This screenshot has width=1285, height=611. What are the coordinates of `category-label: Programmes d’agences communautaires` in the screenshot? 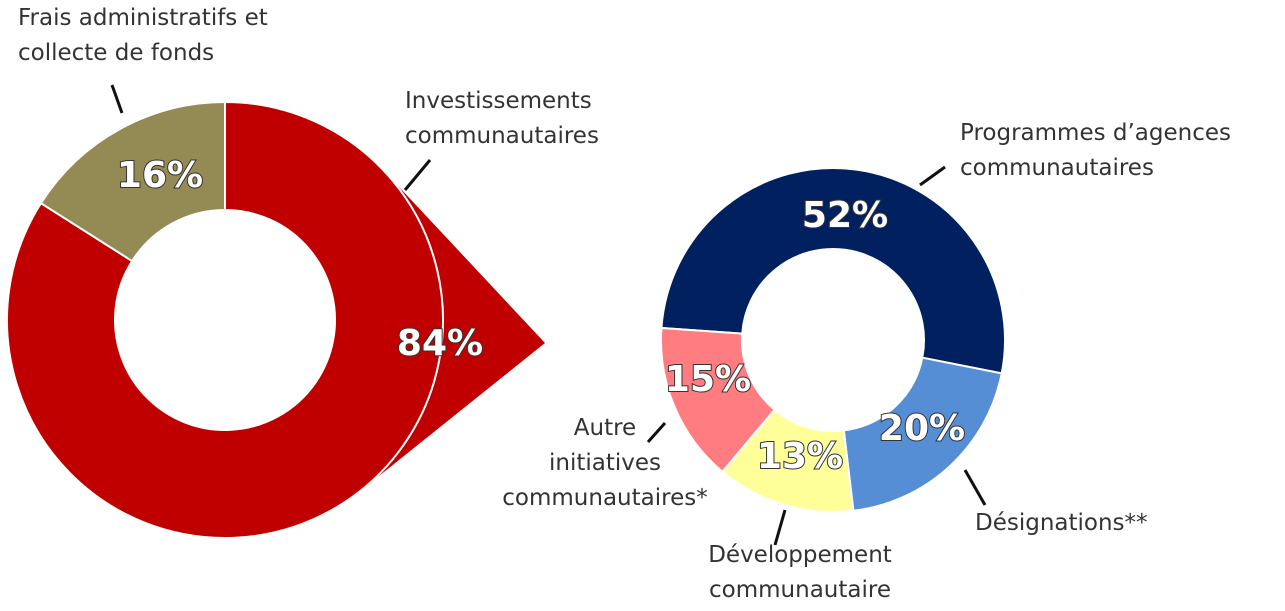 It's located at (1095, 150).